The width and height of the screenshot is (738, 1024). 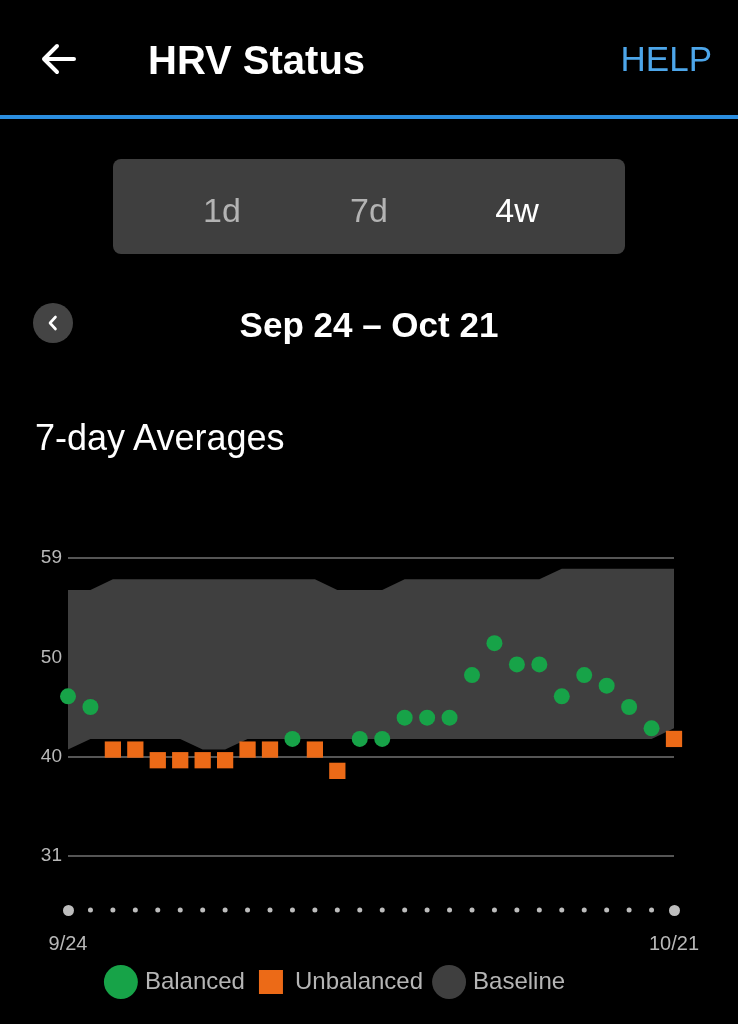 What do you see at coordinates (68, 942) in the screenshot?
I see `x-tick-label: 9/24` at bounding box center [68, 942].